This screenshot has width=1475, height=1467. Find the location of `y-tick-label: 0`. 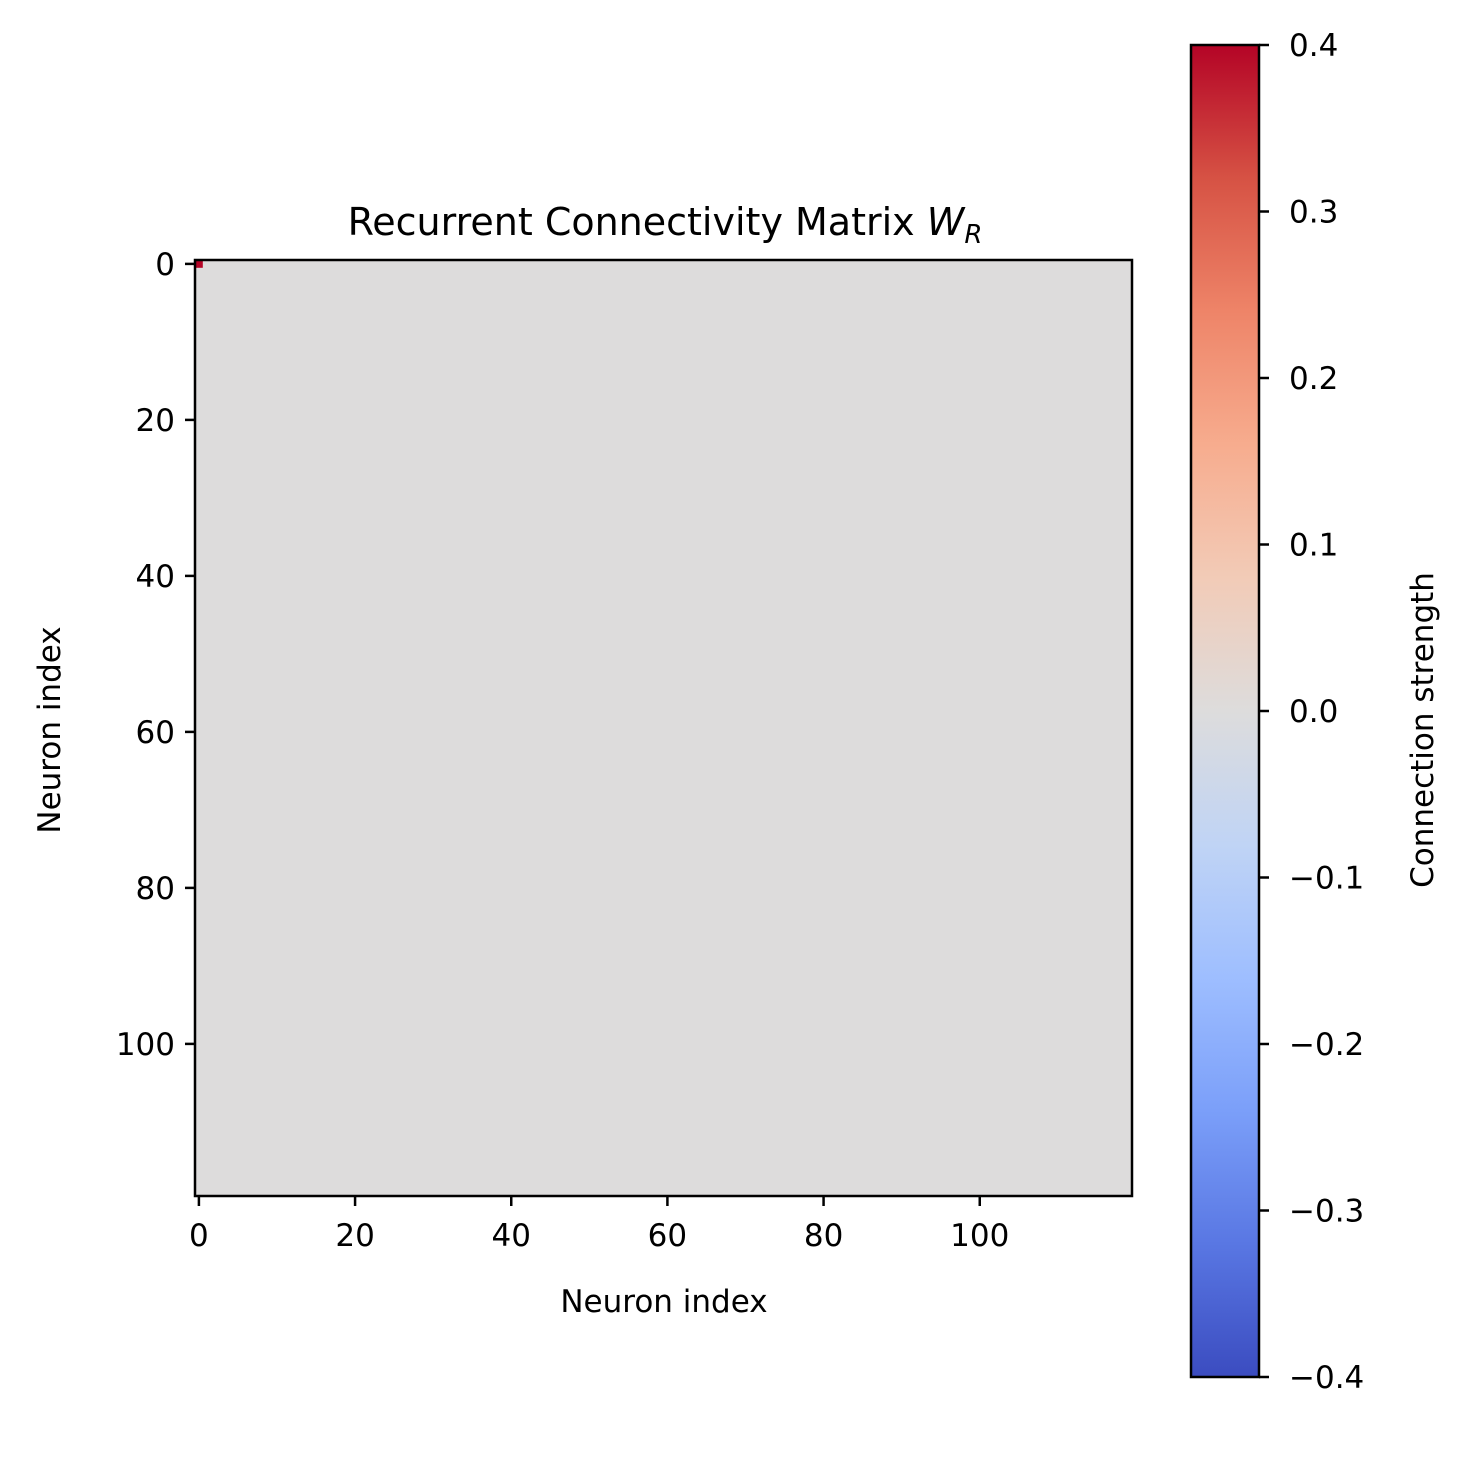

y-tick-label: 0 is located at coordinates (165, 265).